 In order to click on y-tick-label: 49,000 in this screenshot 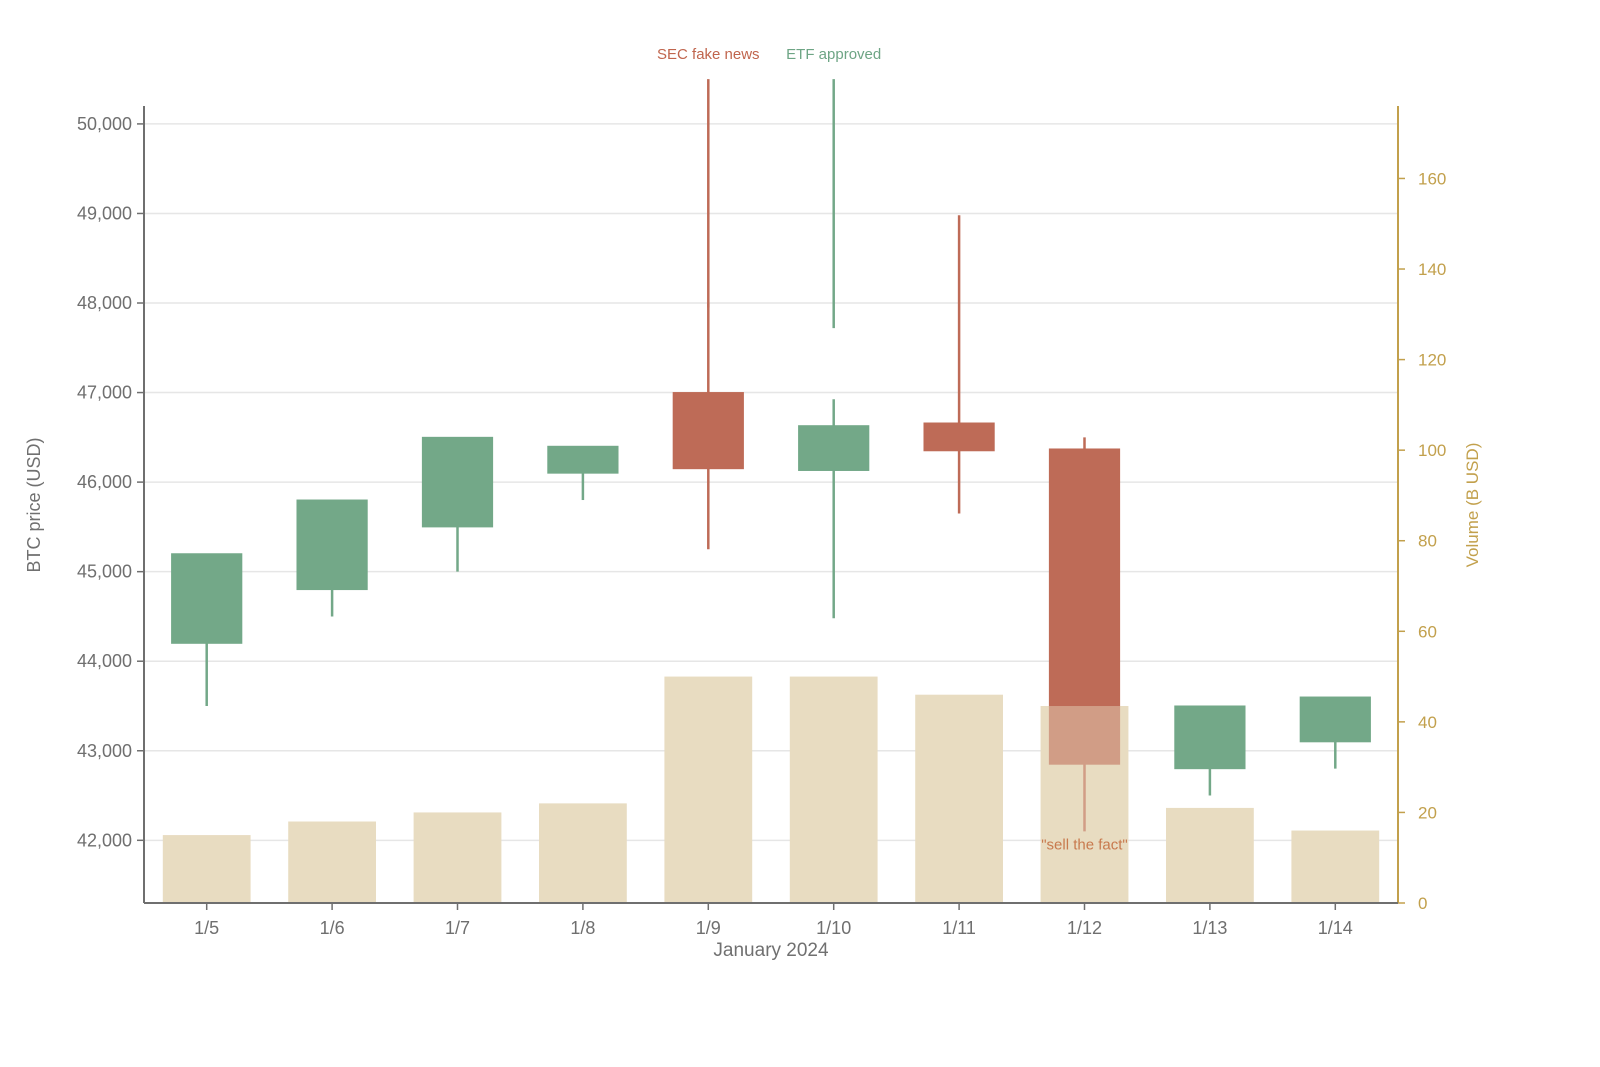, I will do `click(104, 213)`.